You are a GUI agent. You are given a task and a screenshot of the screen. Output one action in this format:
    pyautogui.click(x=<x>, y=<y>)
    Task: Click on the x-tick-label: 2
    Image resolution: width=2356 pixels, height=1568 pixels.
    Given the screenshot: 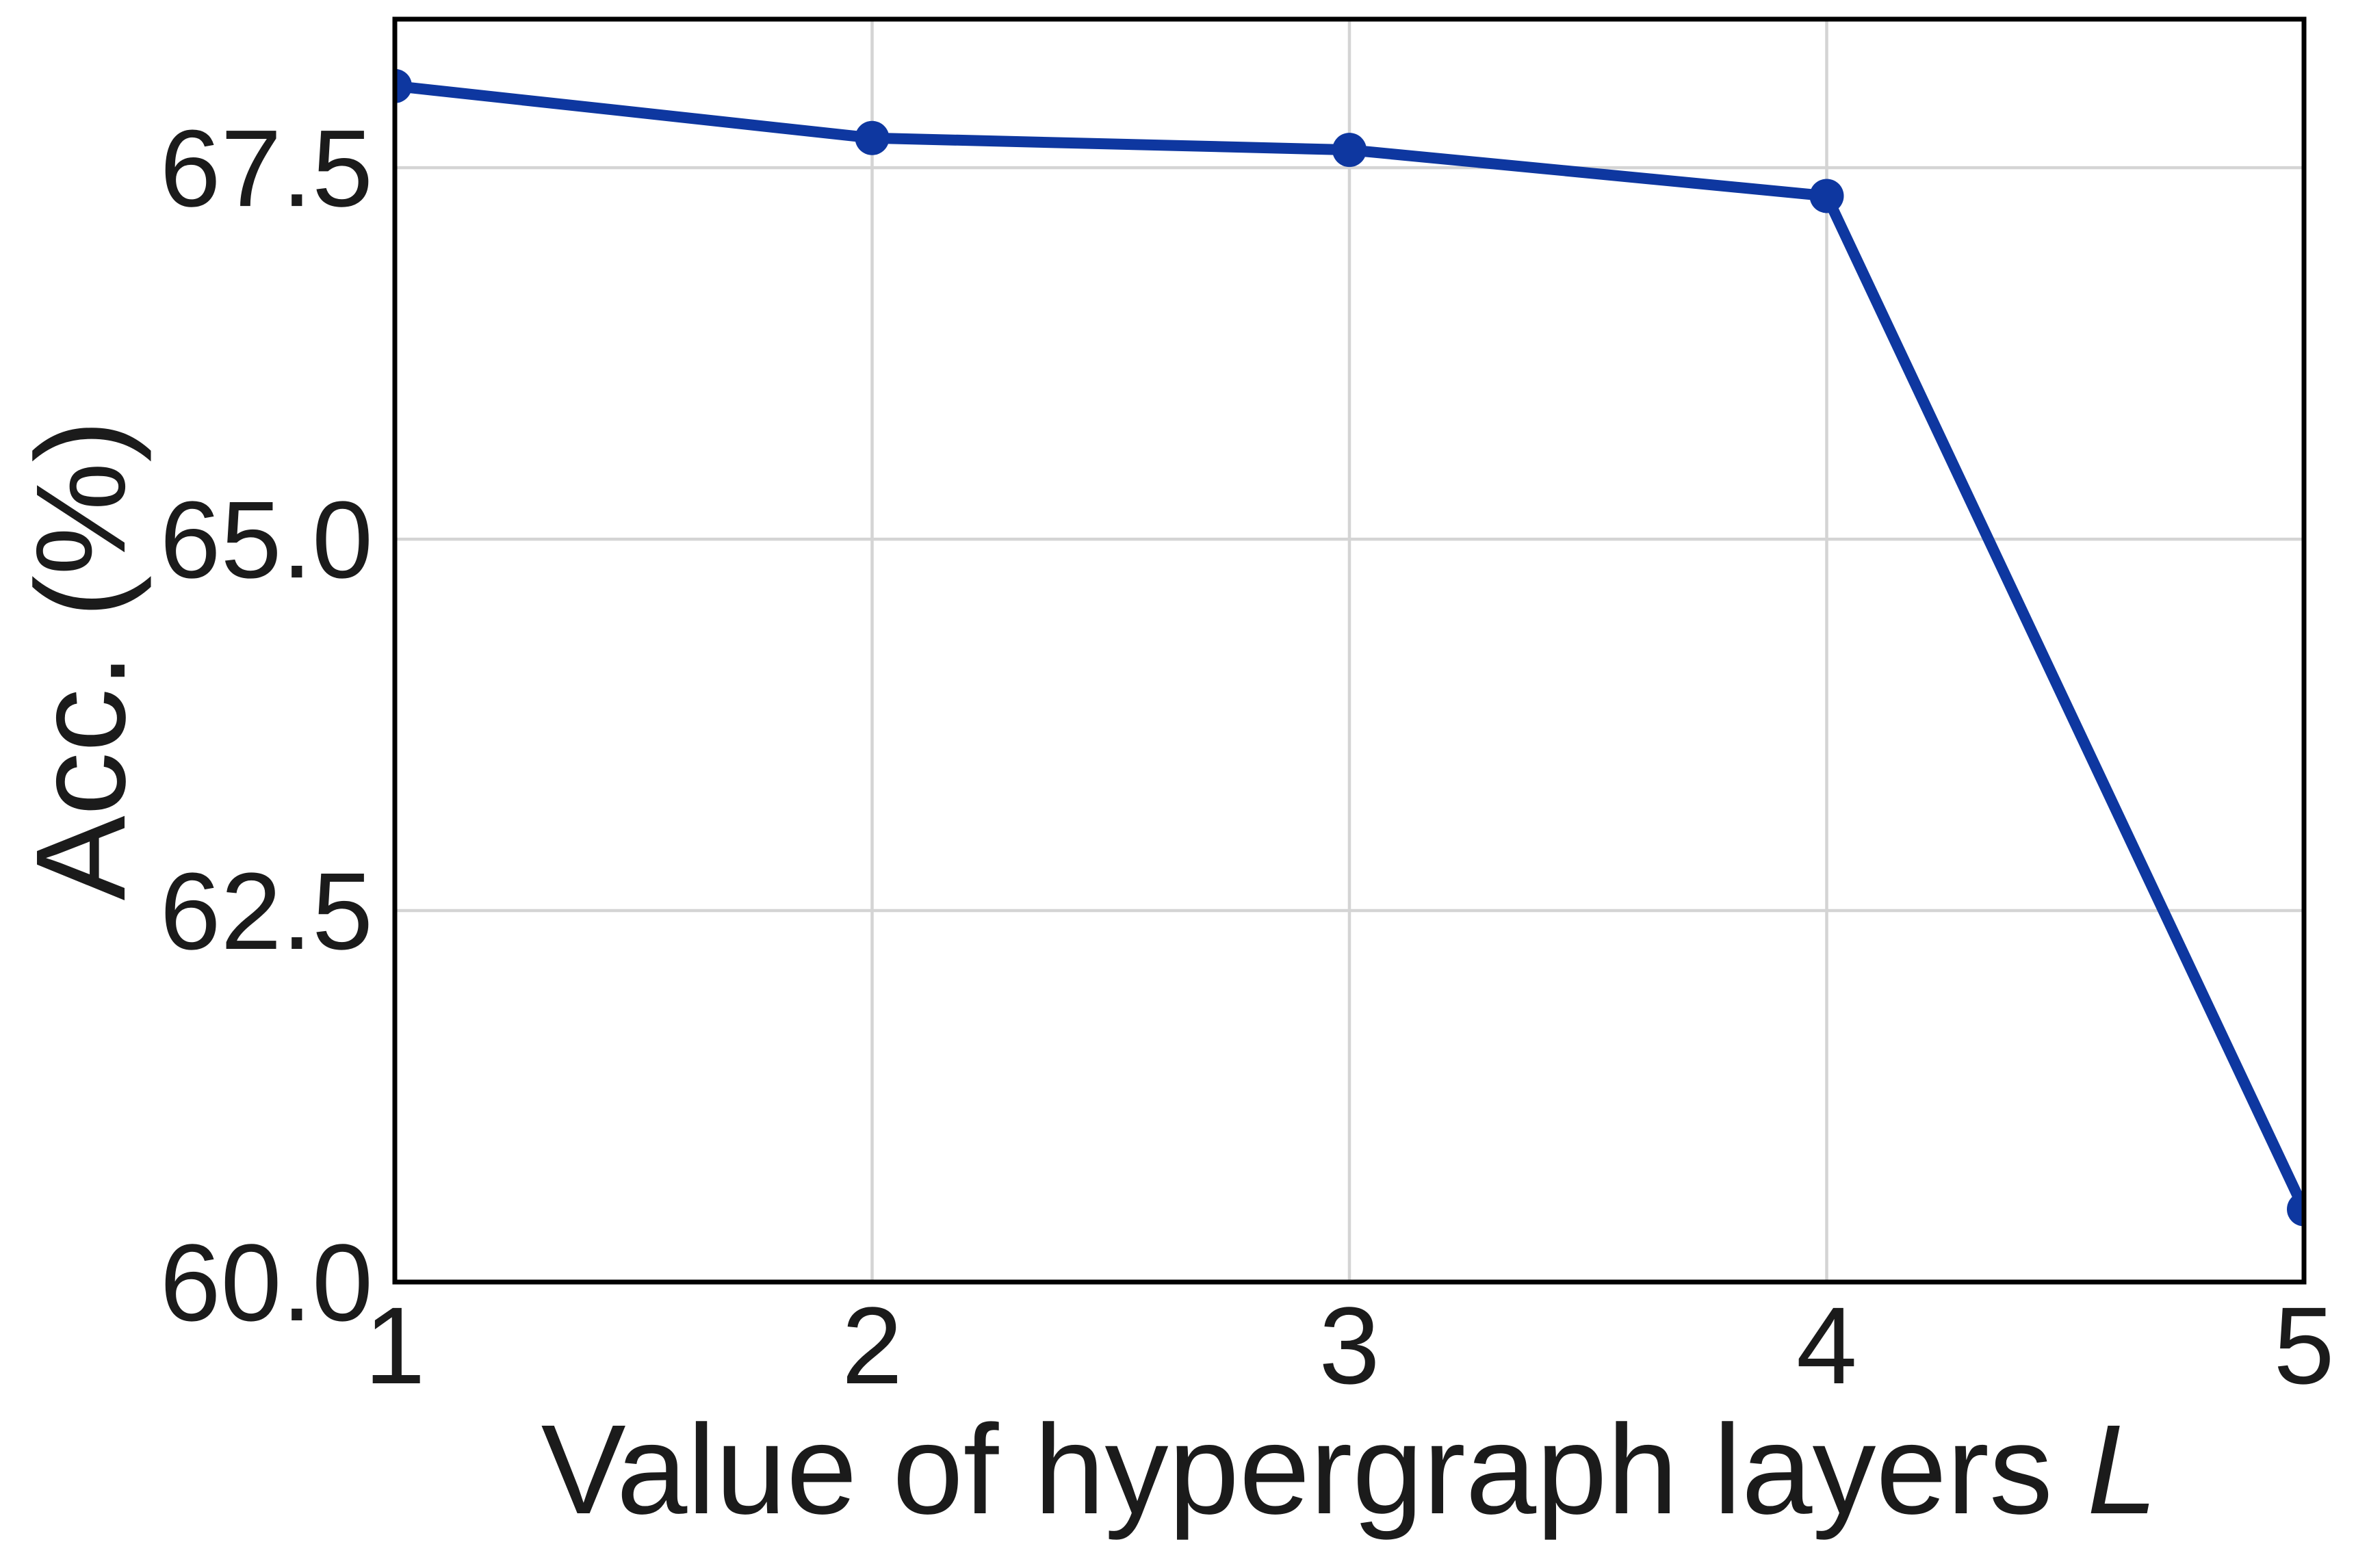 What is the action you would take?
    pyautogui.click(x=872, y=1346)
    